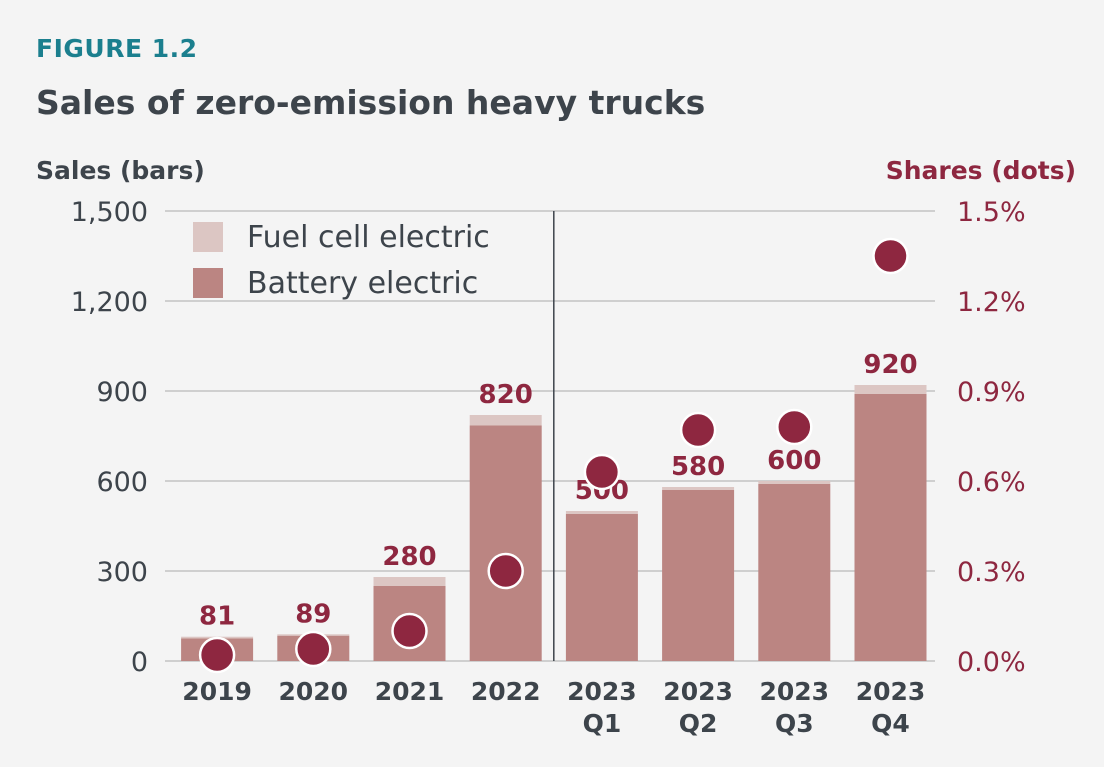  Describe the element at coordinates (506, 395) in the screenshot. I see `value-label: 820` at that location.